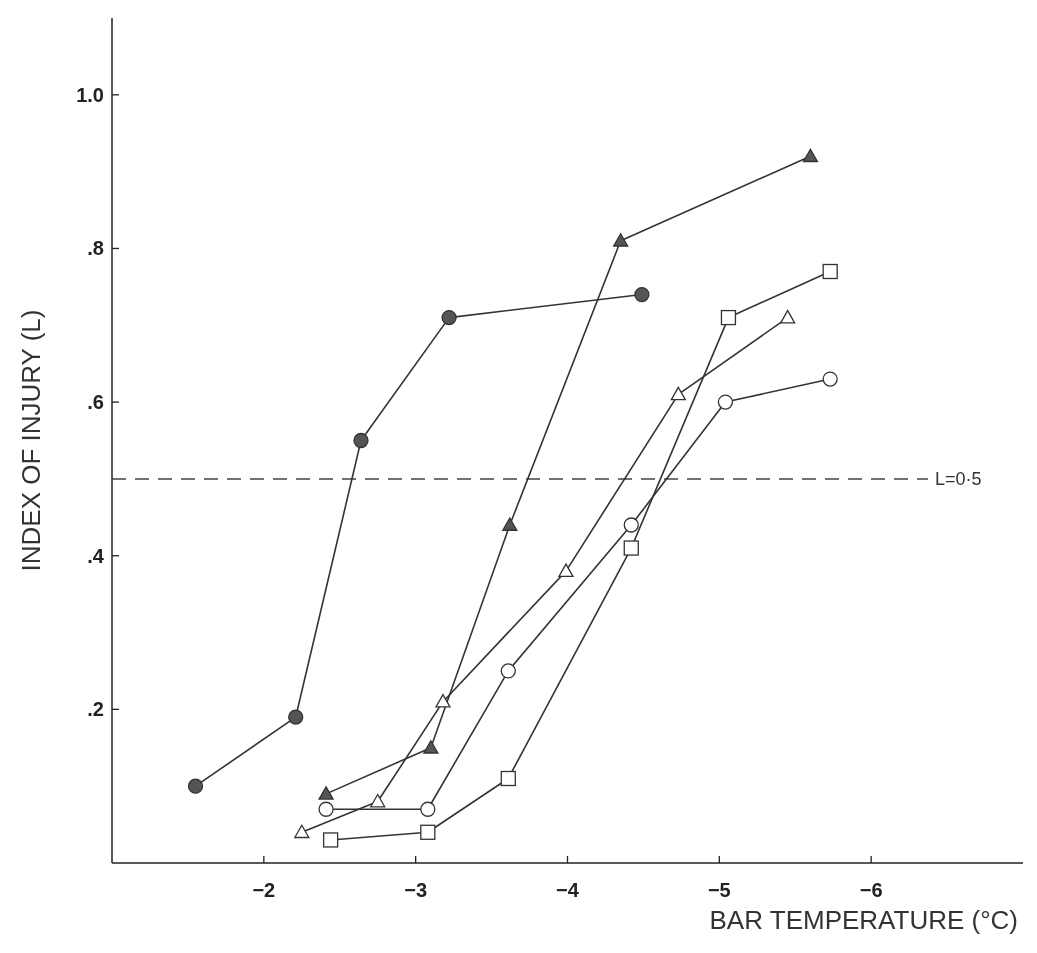  Describe the element at coordinates (95, 709) in the screenshot. I see `y-tick-label: .2` at that location.